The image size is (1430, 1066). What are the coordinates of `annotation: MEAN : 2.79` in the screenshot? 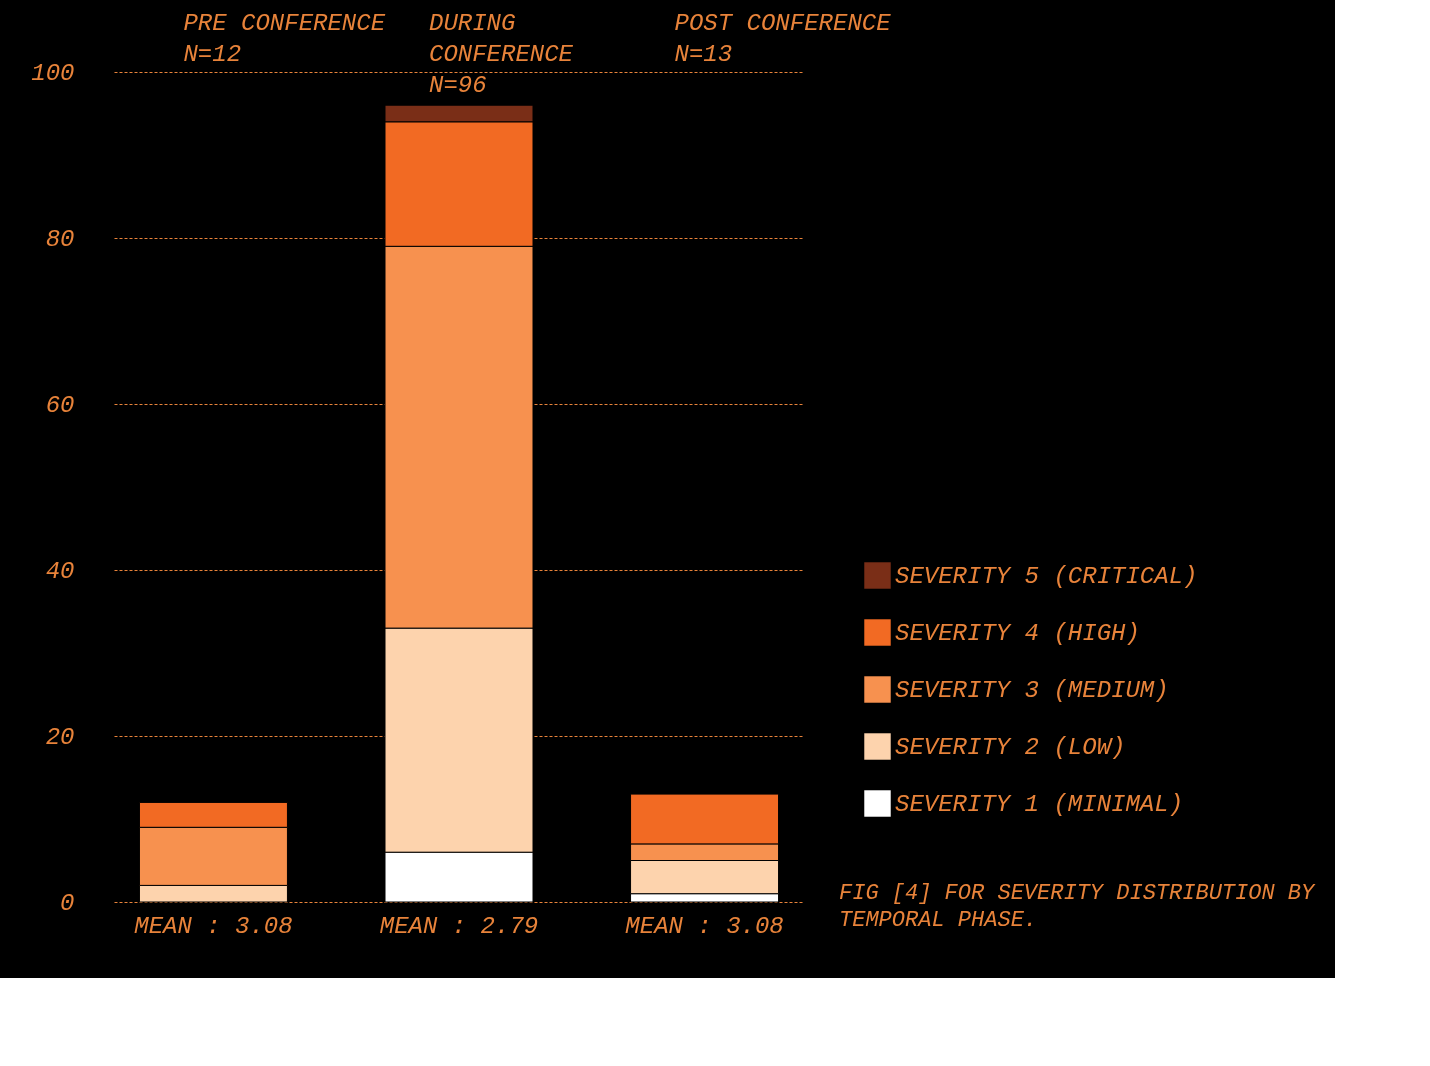 It's located at (459, 926).